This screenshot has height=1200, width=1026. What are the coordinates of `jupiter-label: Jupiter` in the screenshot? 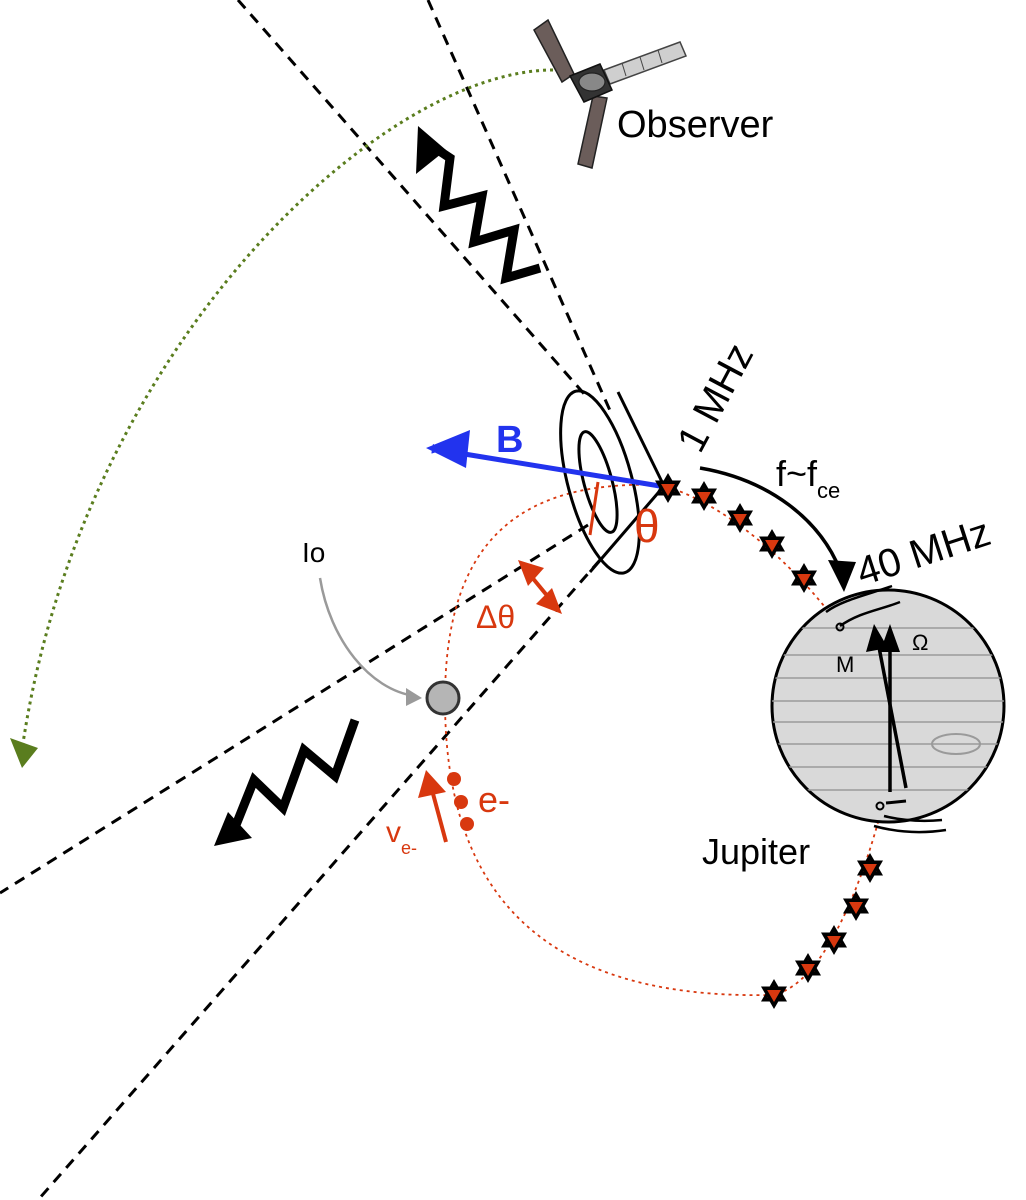 It's located at (756, 851).